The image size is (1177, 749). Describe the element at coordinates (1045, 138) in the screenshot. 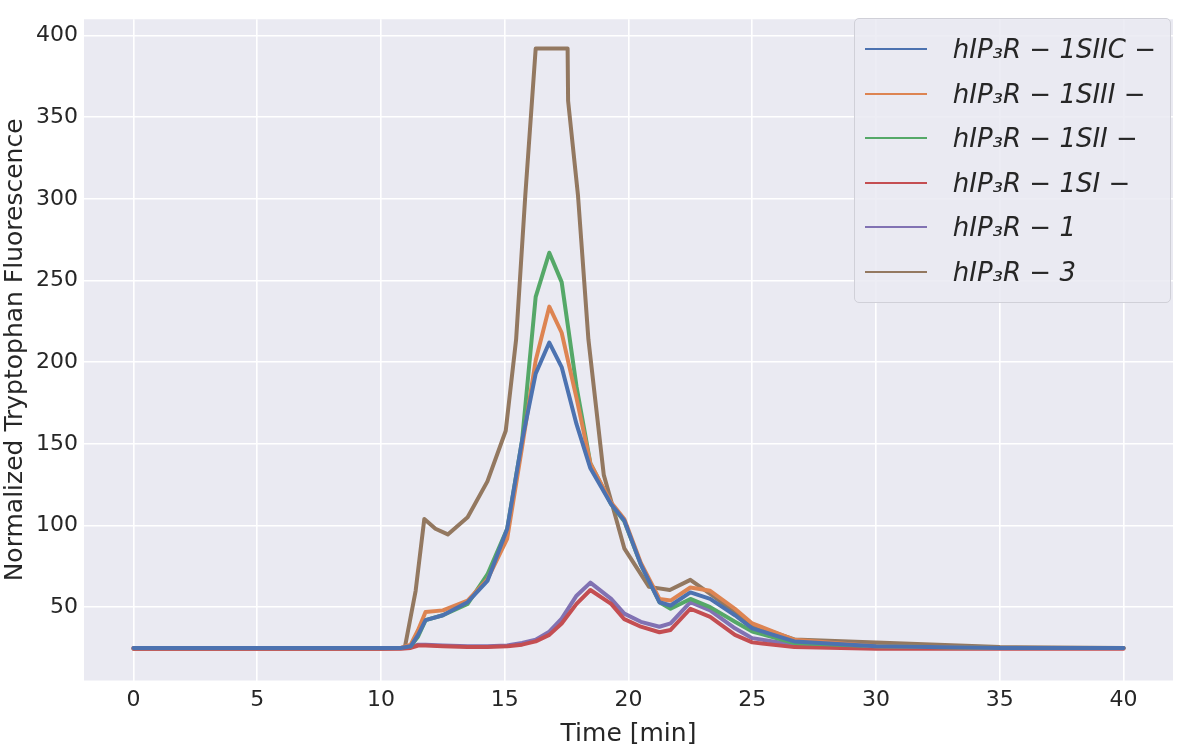

I see `legend-label: hIP₃R − 1SII −` at that location.